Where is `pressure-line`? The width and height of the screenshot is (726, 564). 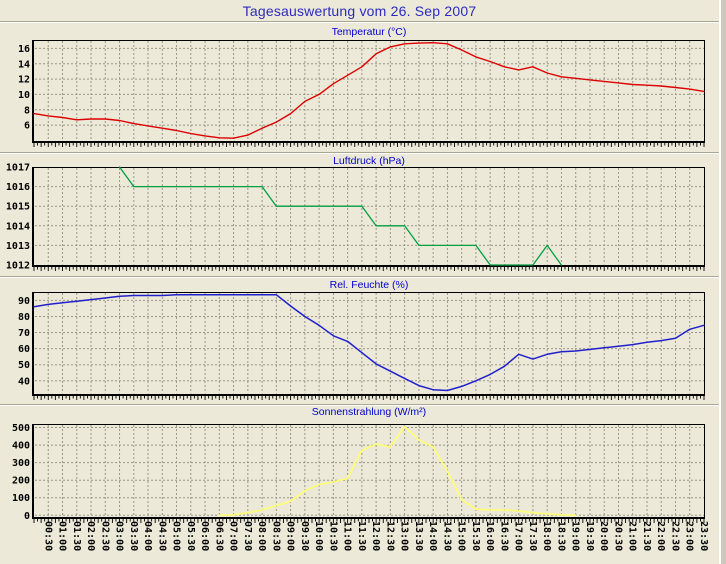 pressure-line is located at coordinates (340, 216).